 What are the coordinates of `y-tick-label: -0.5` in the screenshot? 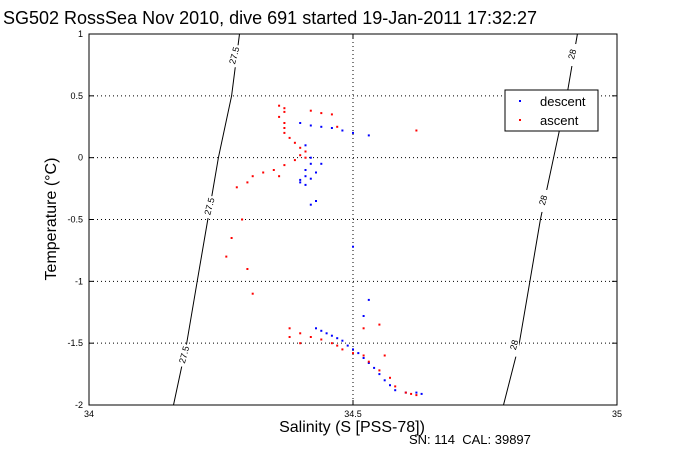 It's located at (75, 220).